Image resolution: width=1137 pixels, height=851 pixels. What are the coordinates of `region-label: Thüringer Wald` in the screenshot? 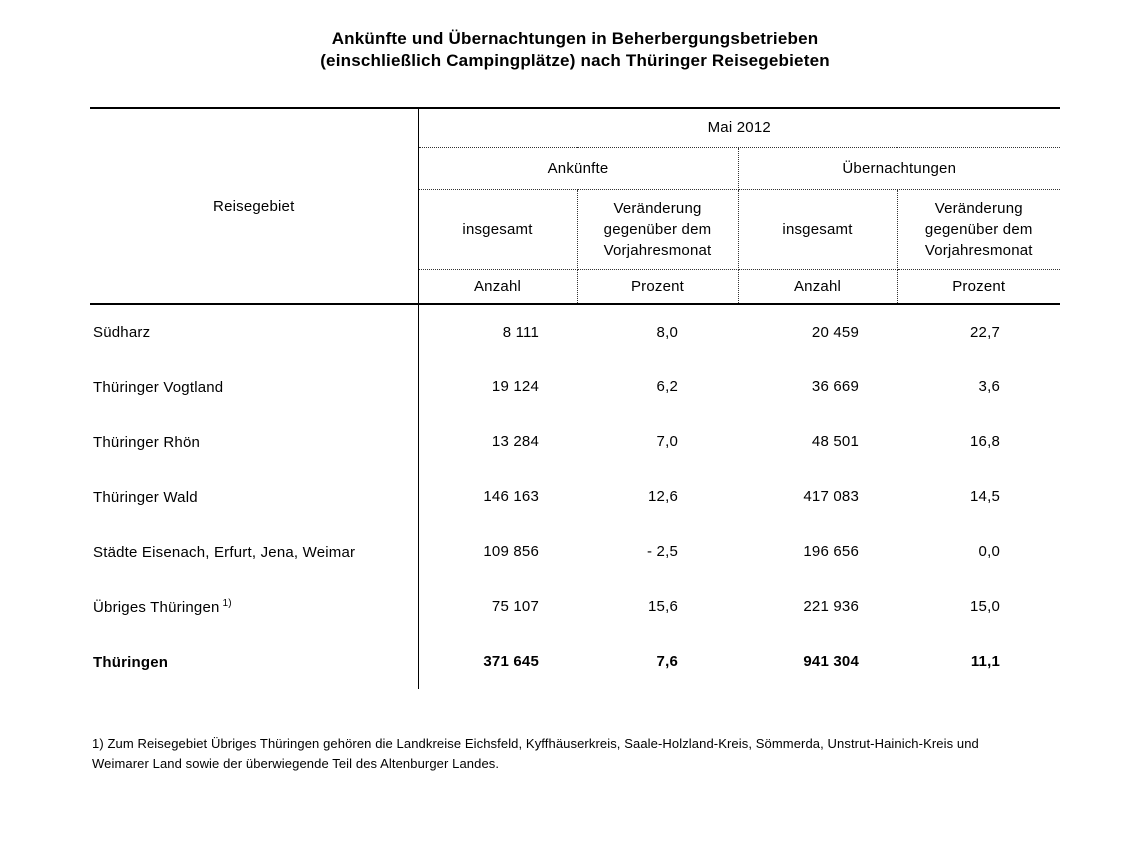 It's located at (145, 497).